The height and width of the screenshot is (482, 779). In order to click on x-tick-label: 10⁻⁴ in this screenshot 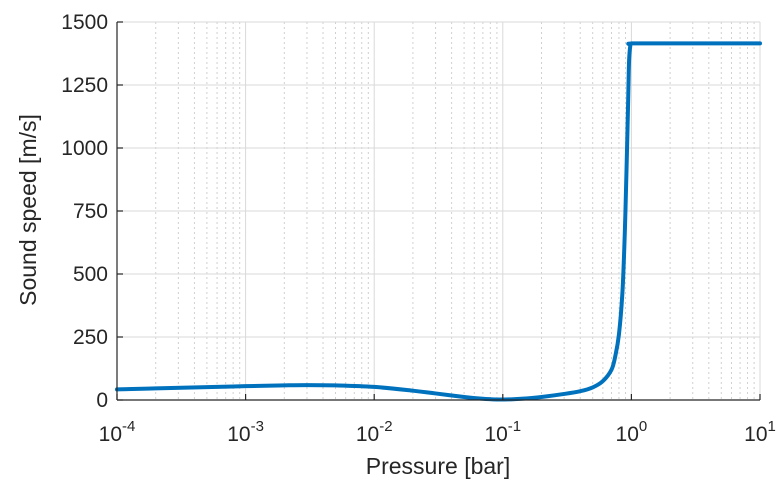, I will do `click(117, 432)`.